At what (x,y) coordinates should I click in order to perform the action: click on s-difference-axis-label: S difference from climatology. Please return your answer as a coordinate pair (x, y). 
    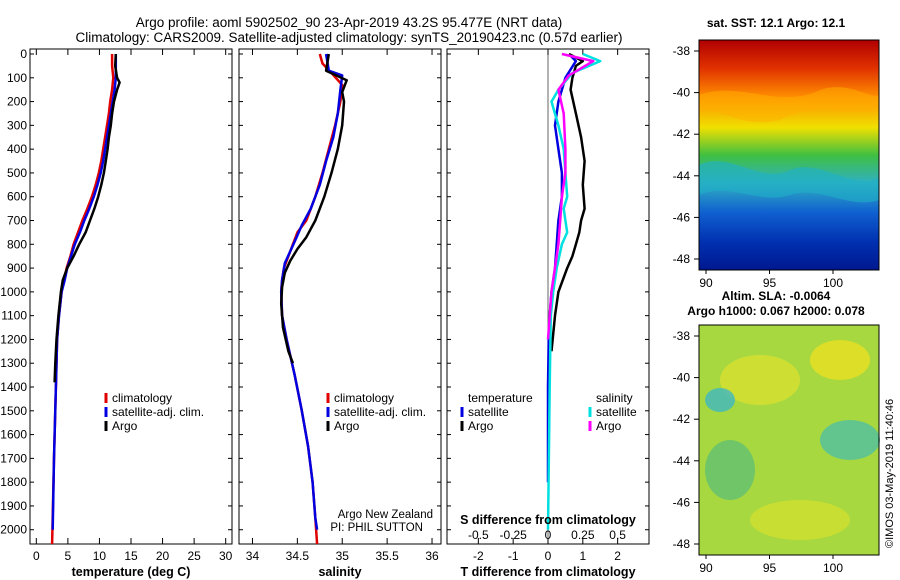
    Looking at the image, I should click on (548, 520).